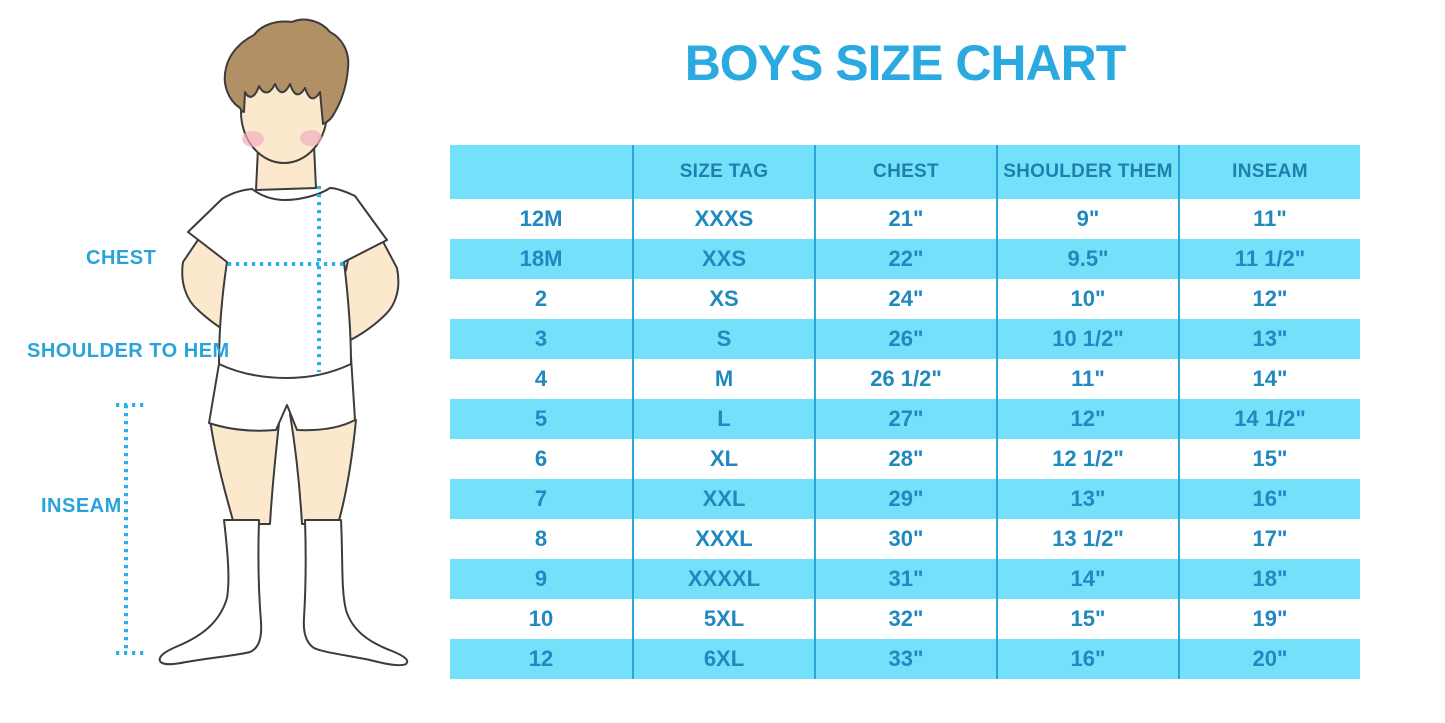 This screenshot has width=1445, height=723. What do you see at coordinates (723, 659) in the screenshot?
I see `table-cell: 6XL` at bounding box center [723, 659].